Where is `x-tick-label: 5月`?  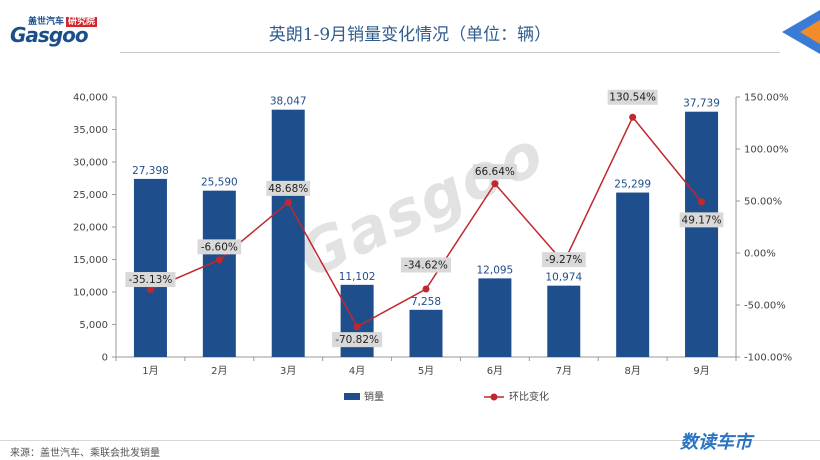 x-tick-label: 5月 is located at coordinates (426, 371).